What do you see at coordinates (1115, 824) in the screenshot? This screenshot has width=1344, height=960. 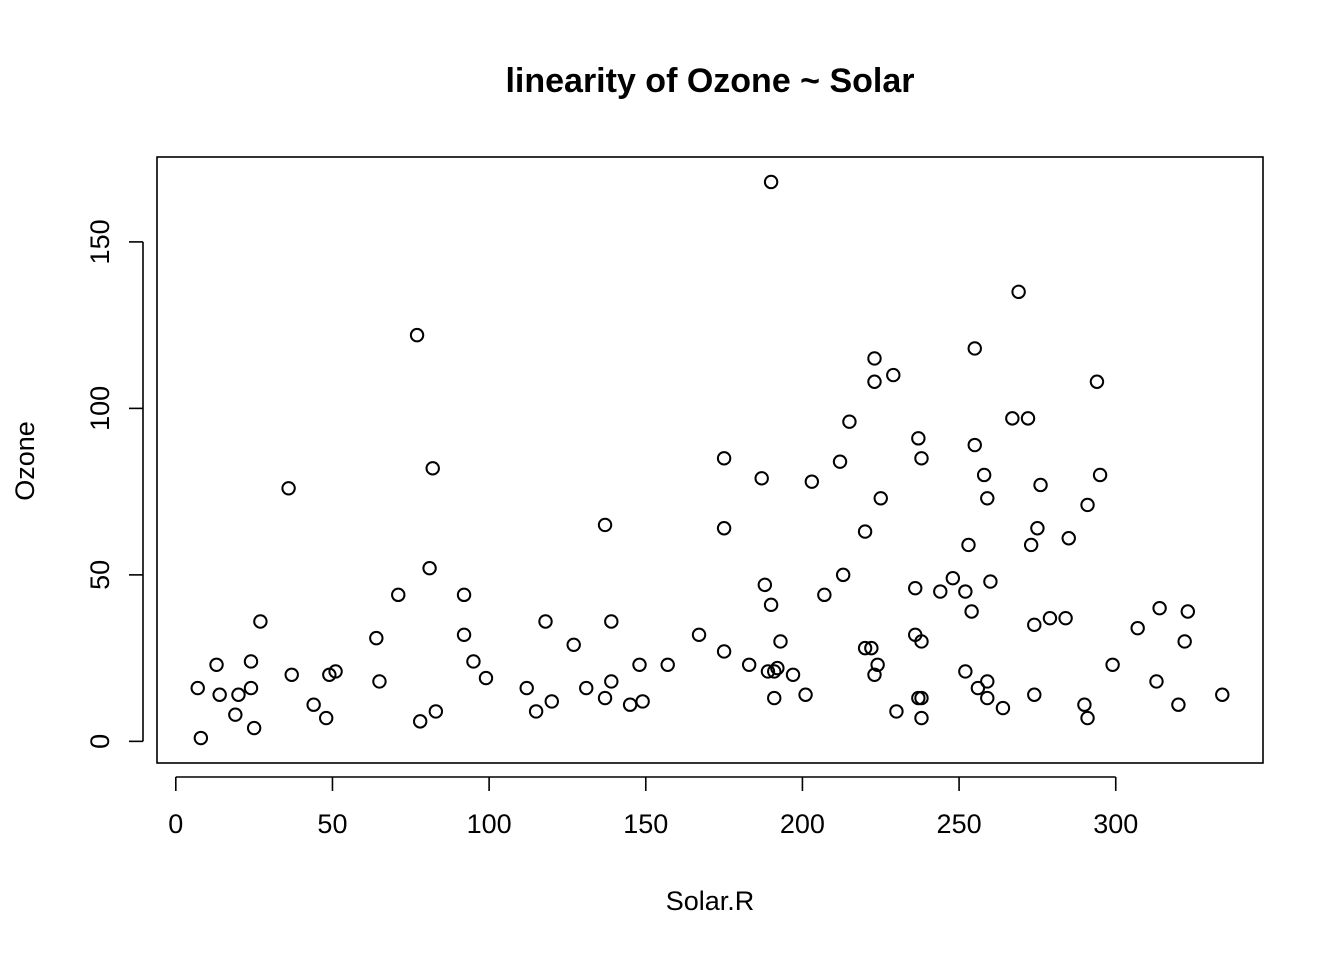 I see `x-tick-label: 300` at bounding box center [1115, 824].